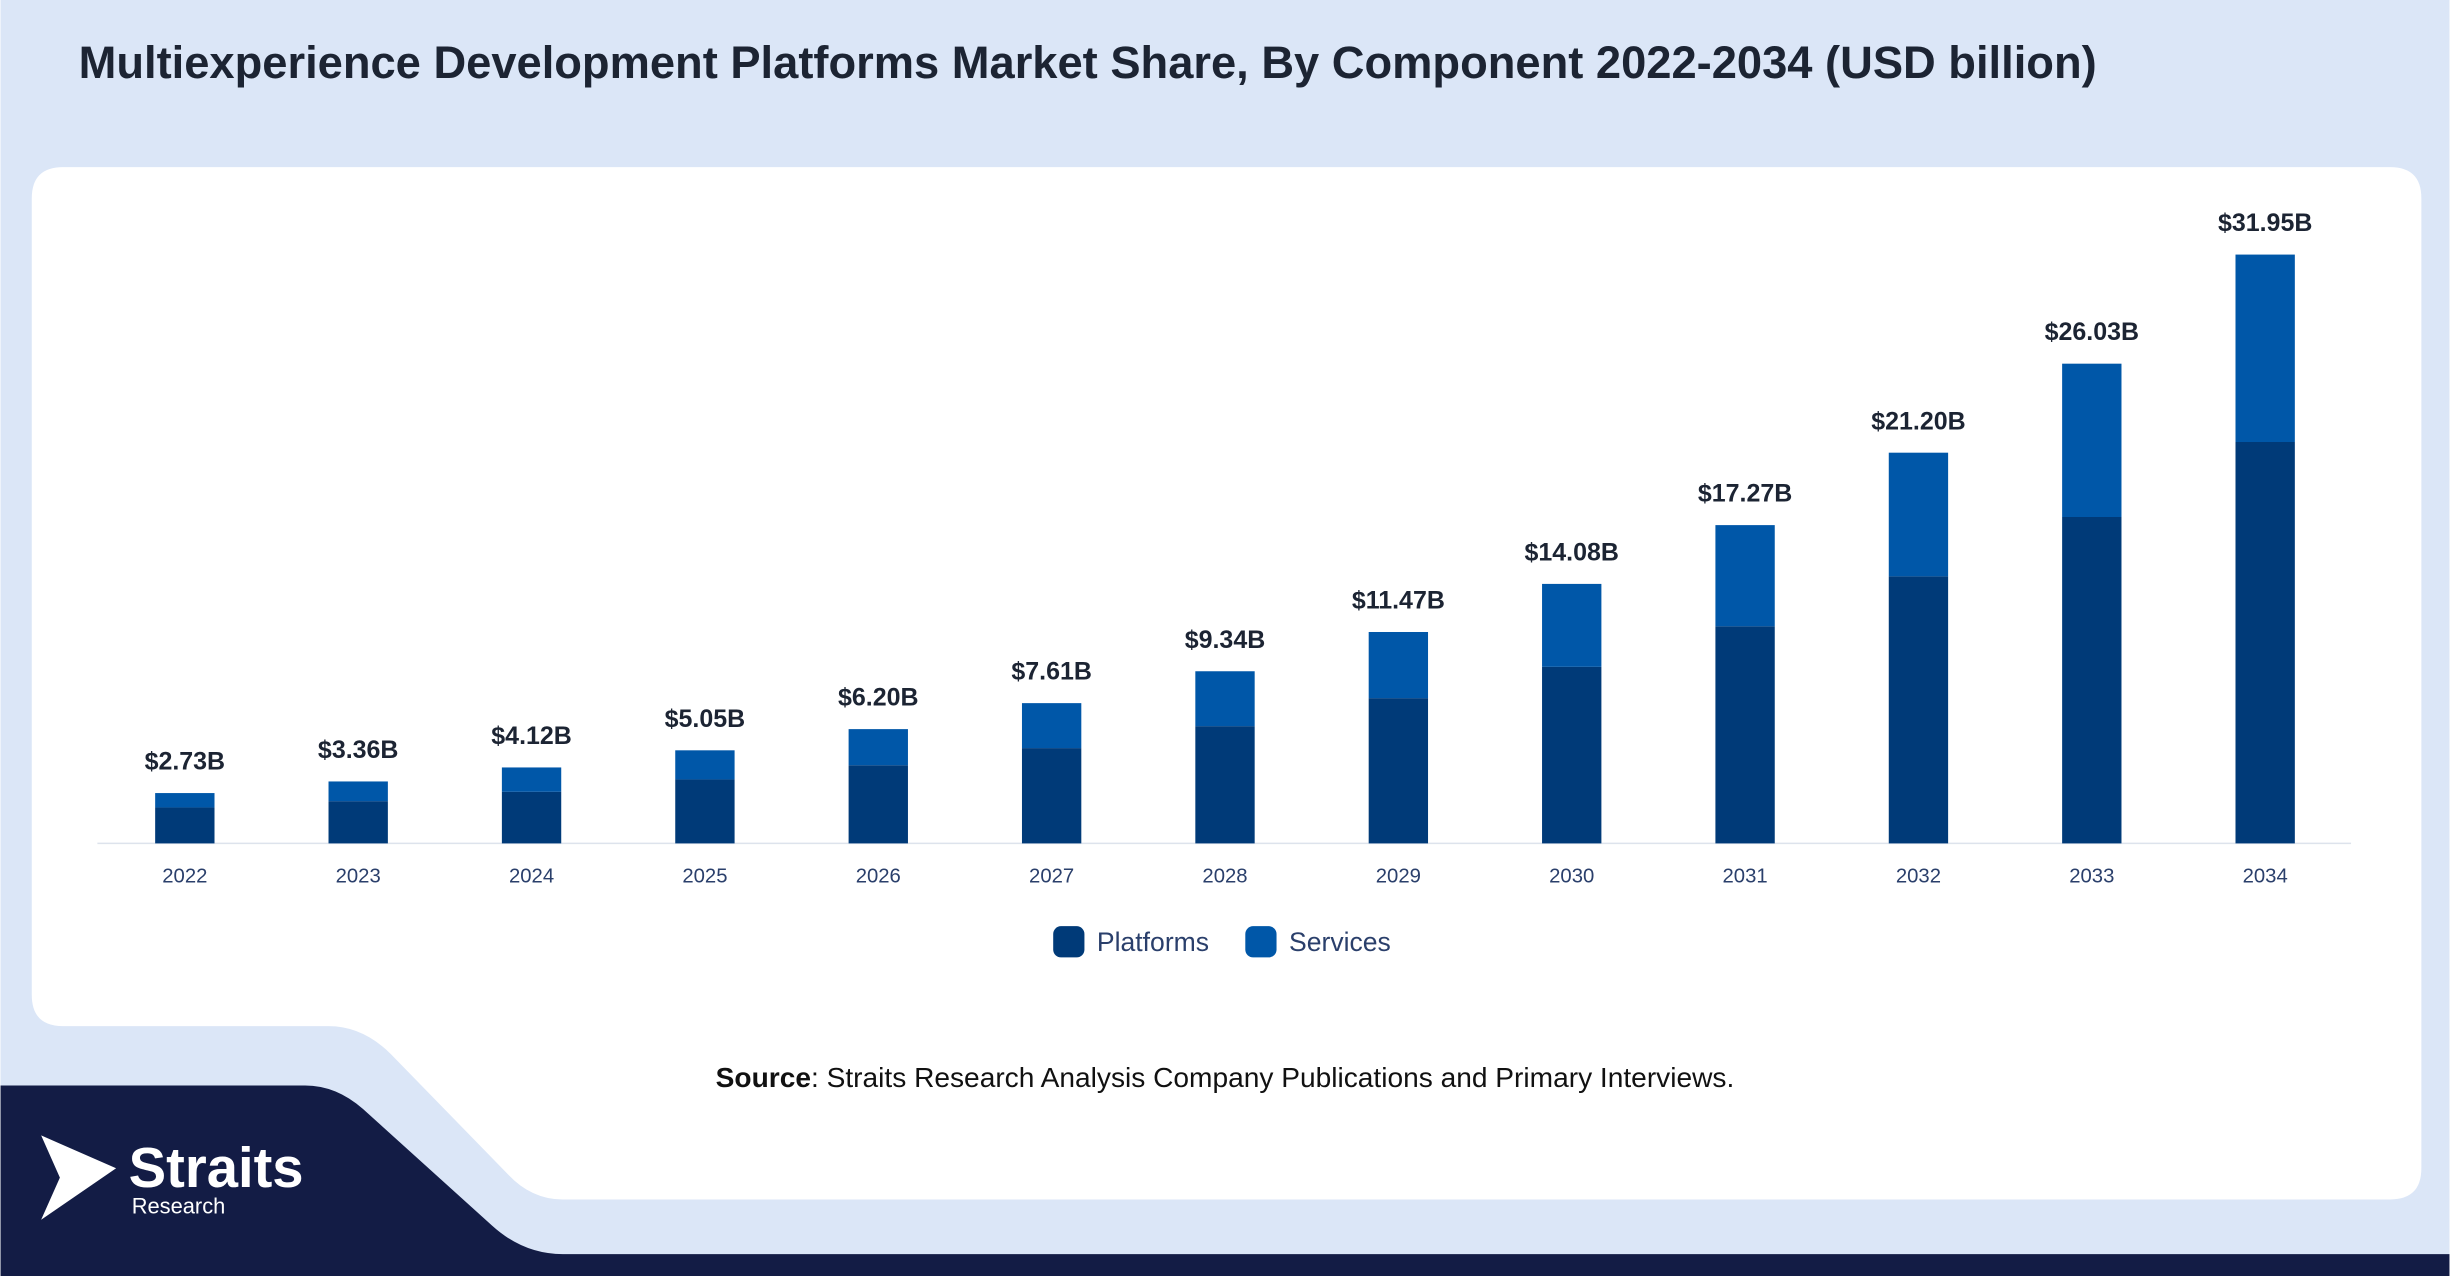 The width and height of the screenshot is (2450, 1276). I want to click on x-tick-label: 2033, so click(2091, 876).